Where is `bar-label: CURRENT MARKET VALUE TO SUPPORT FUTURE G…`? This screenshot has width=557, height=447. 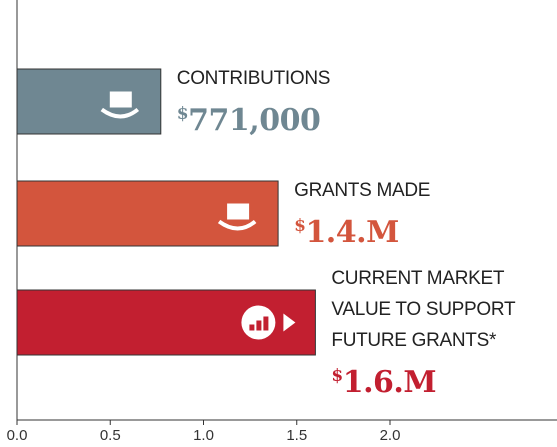 bar-label: CURRENT MARKET VALUE TO SUPPORT FUTURE G… is located at coordinates (440, 333).